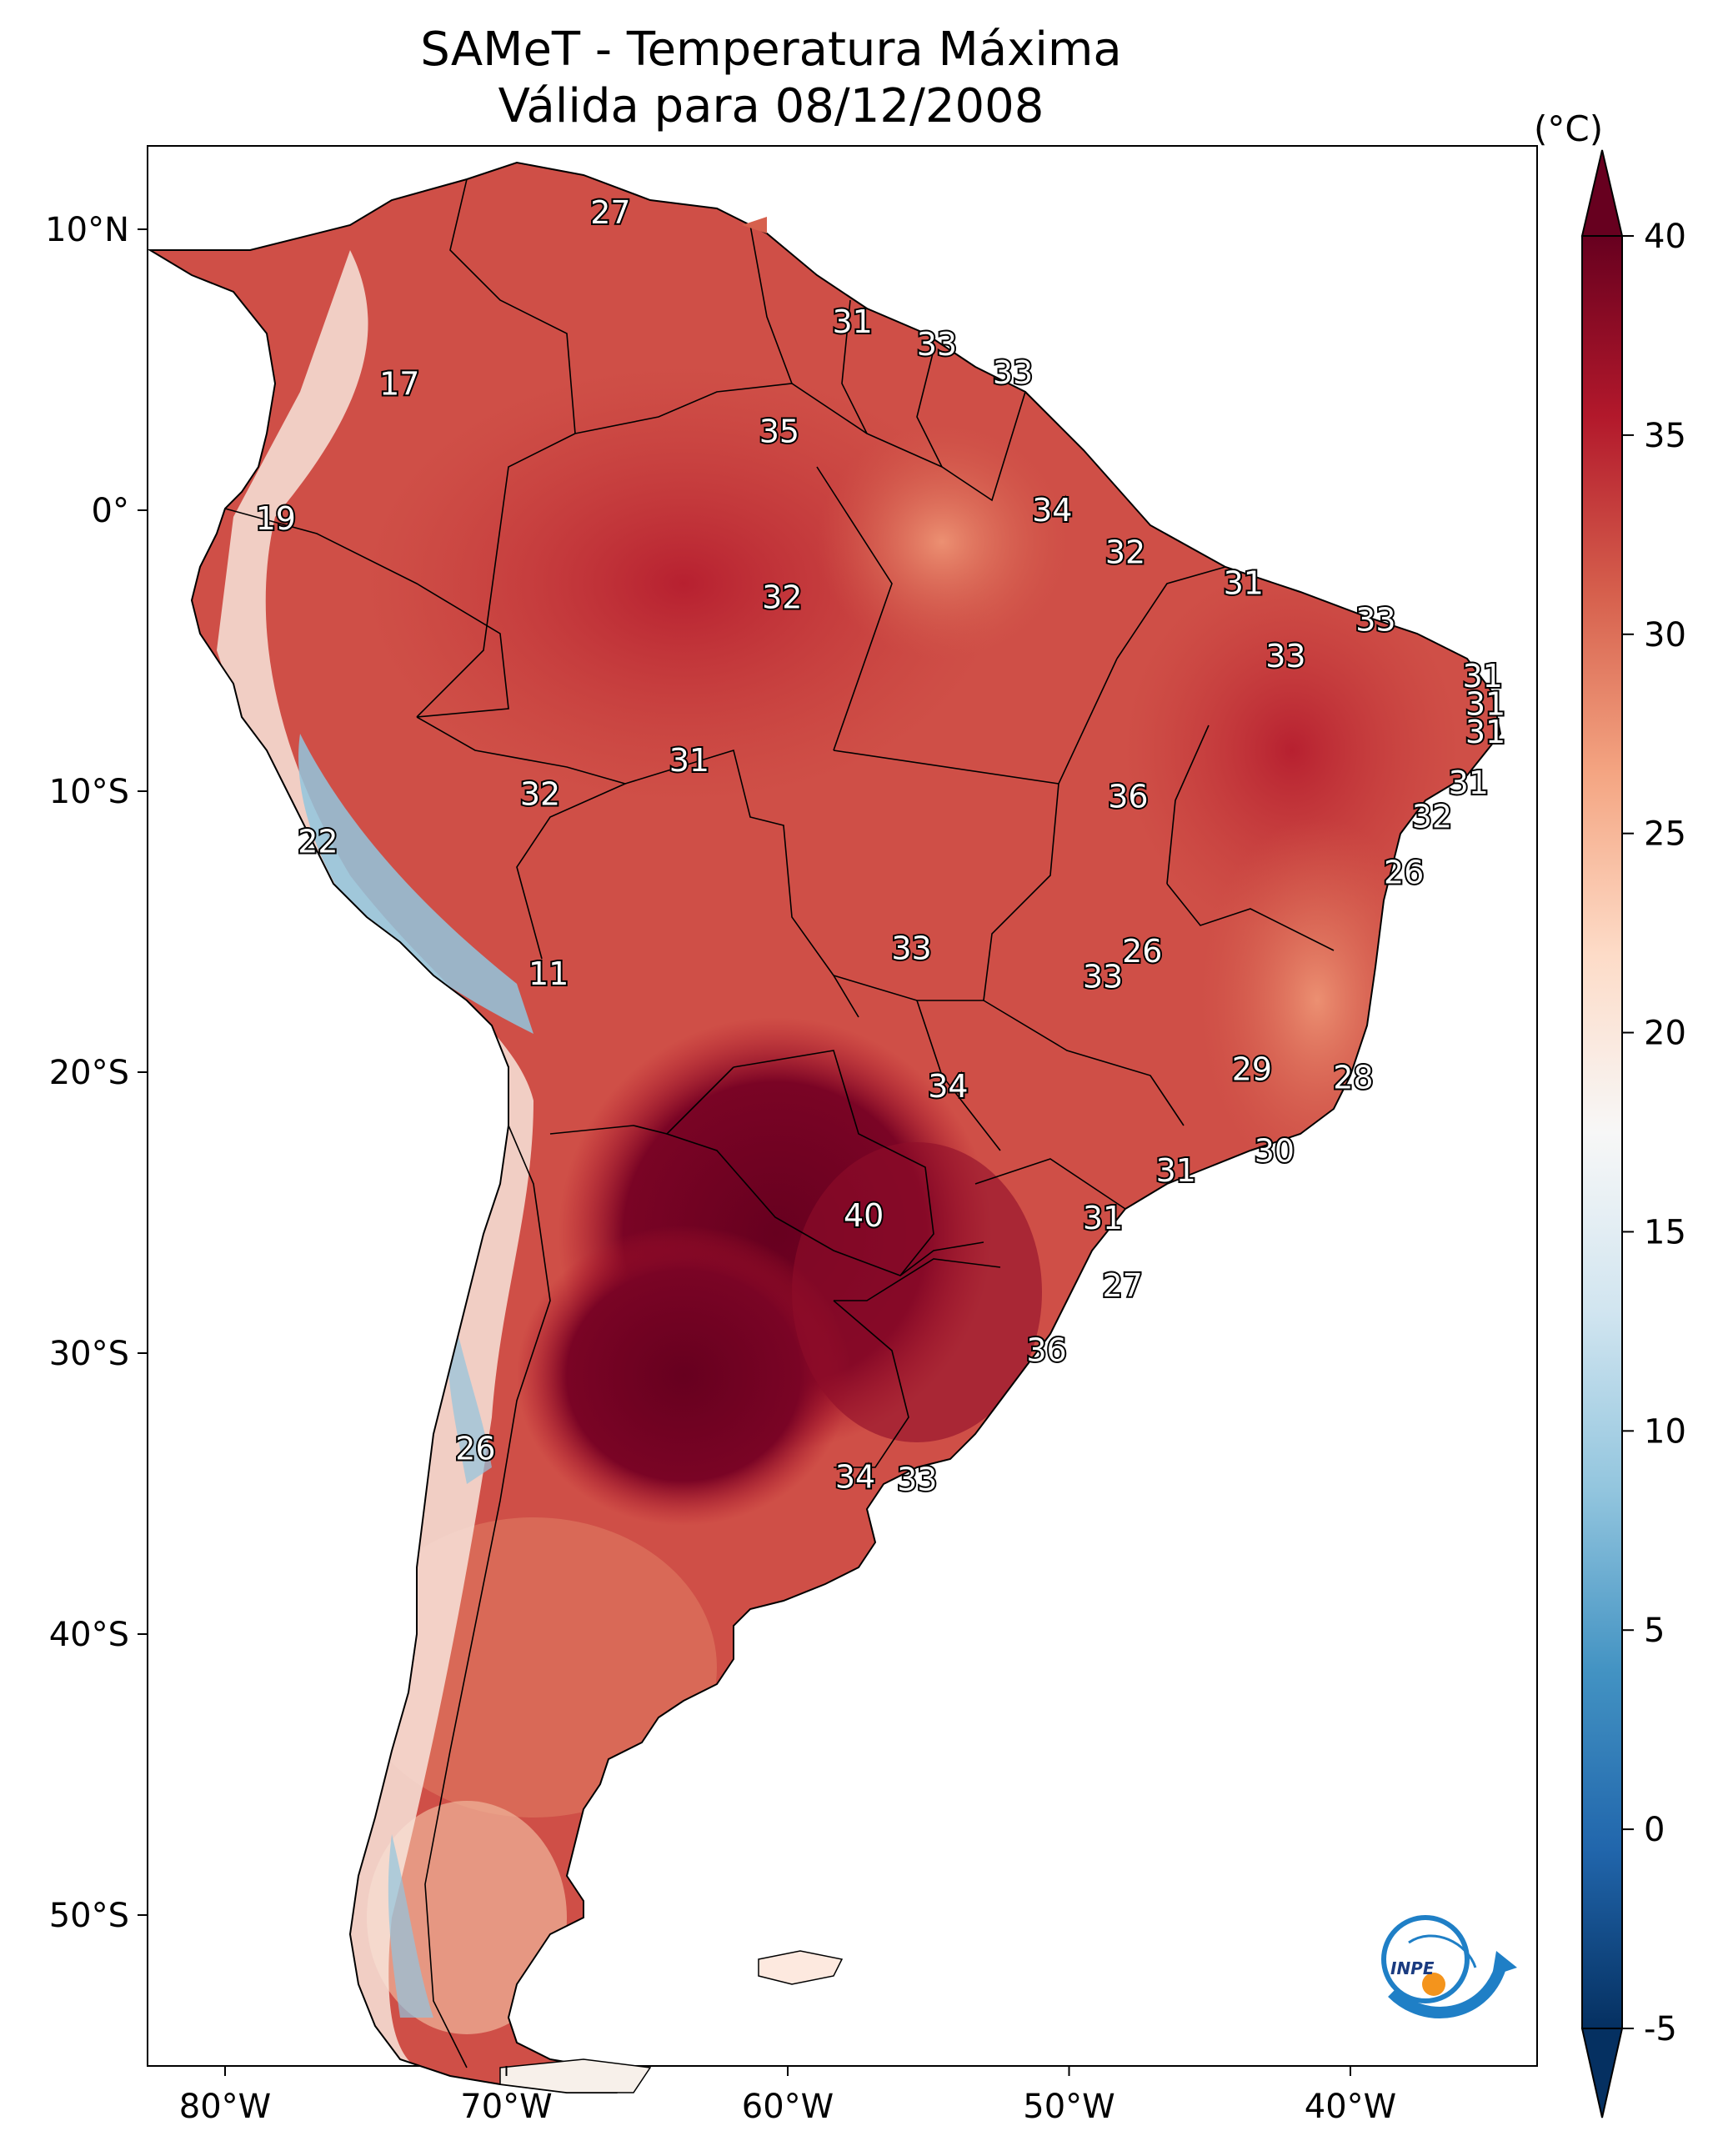 The width and height of the screenshot is (1723, 2156). What do you see at coordinates (1602, 193) in the screenshot?
I see `colorbar-upper-arrow` at bounding box center [1602, 193].